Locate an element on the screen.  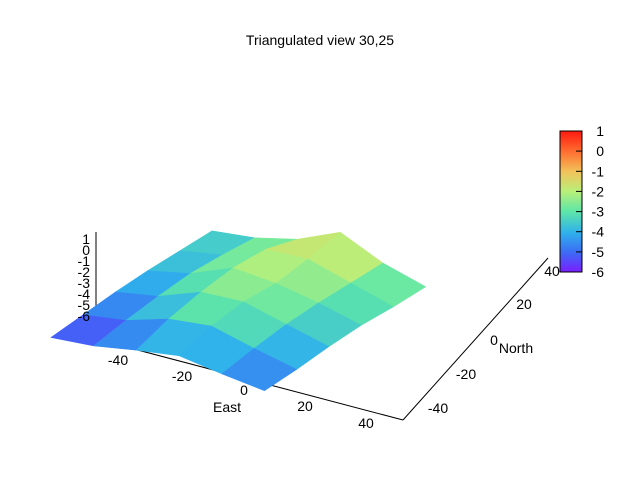
y-tick-label: 0 is located at coordinates (494, 340).